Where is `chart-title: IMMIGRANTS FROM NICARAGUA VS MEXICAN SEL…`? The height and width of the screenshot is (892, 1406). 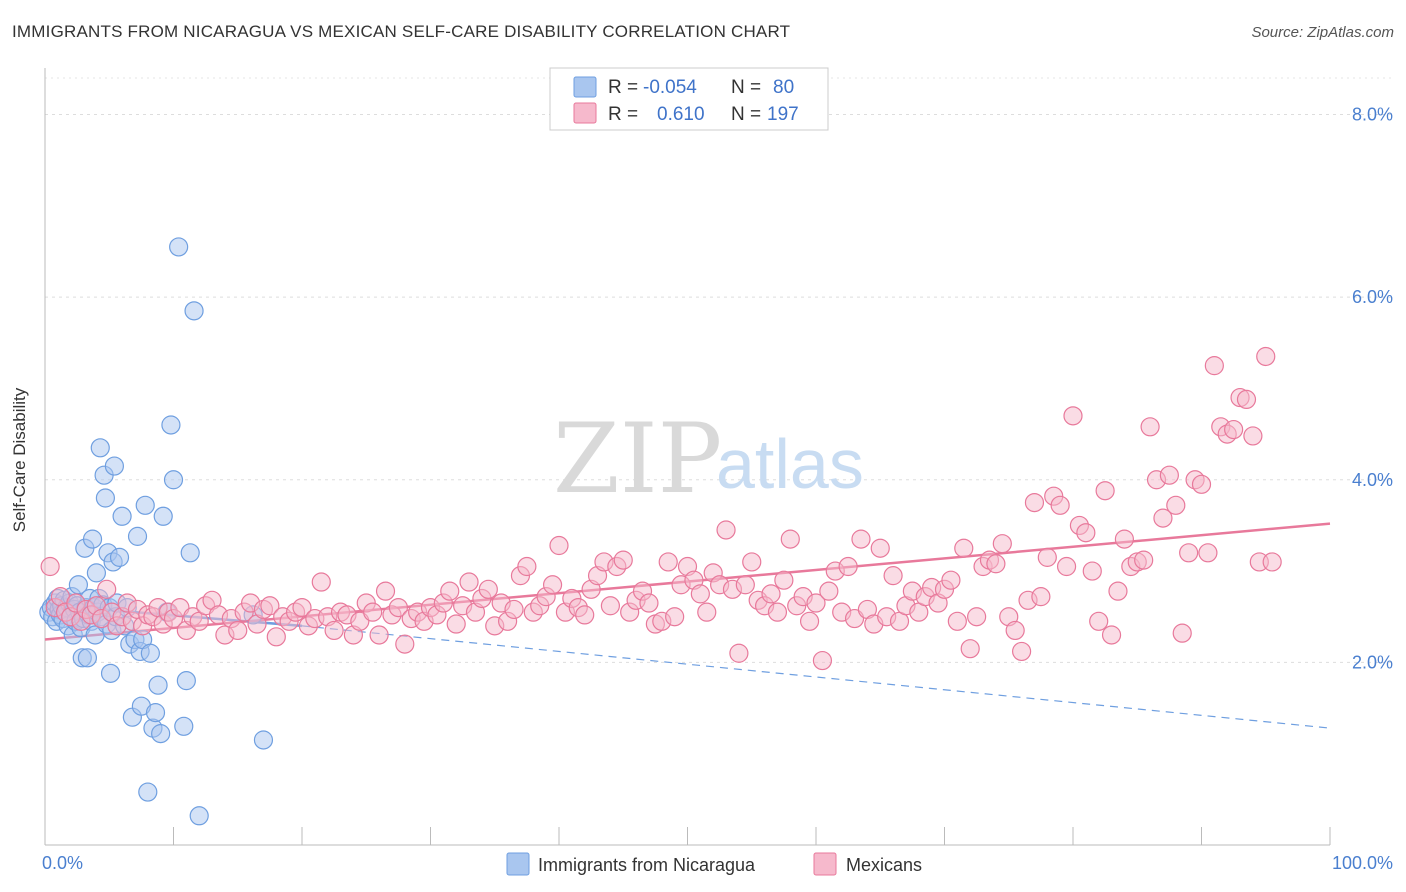 chart-title: IMMIGRANTS FROM NICARAGUA VS MEXICAN SEL… is located at coordinates (401, 31).